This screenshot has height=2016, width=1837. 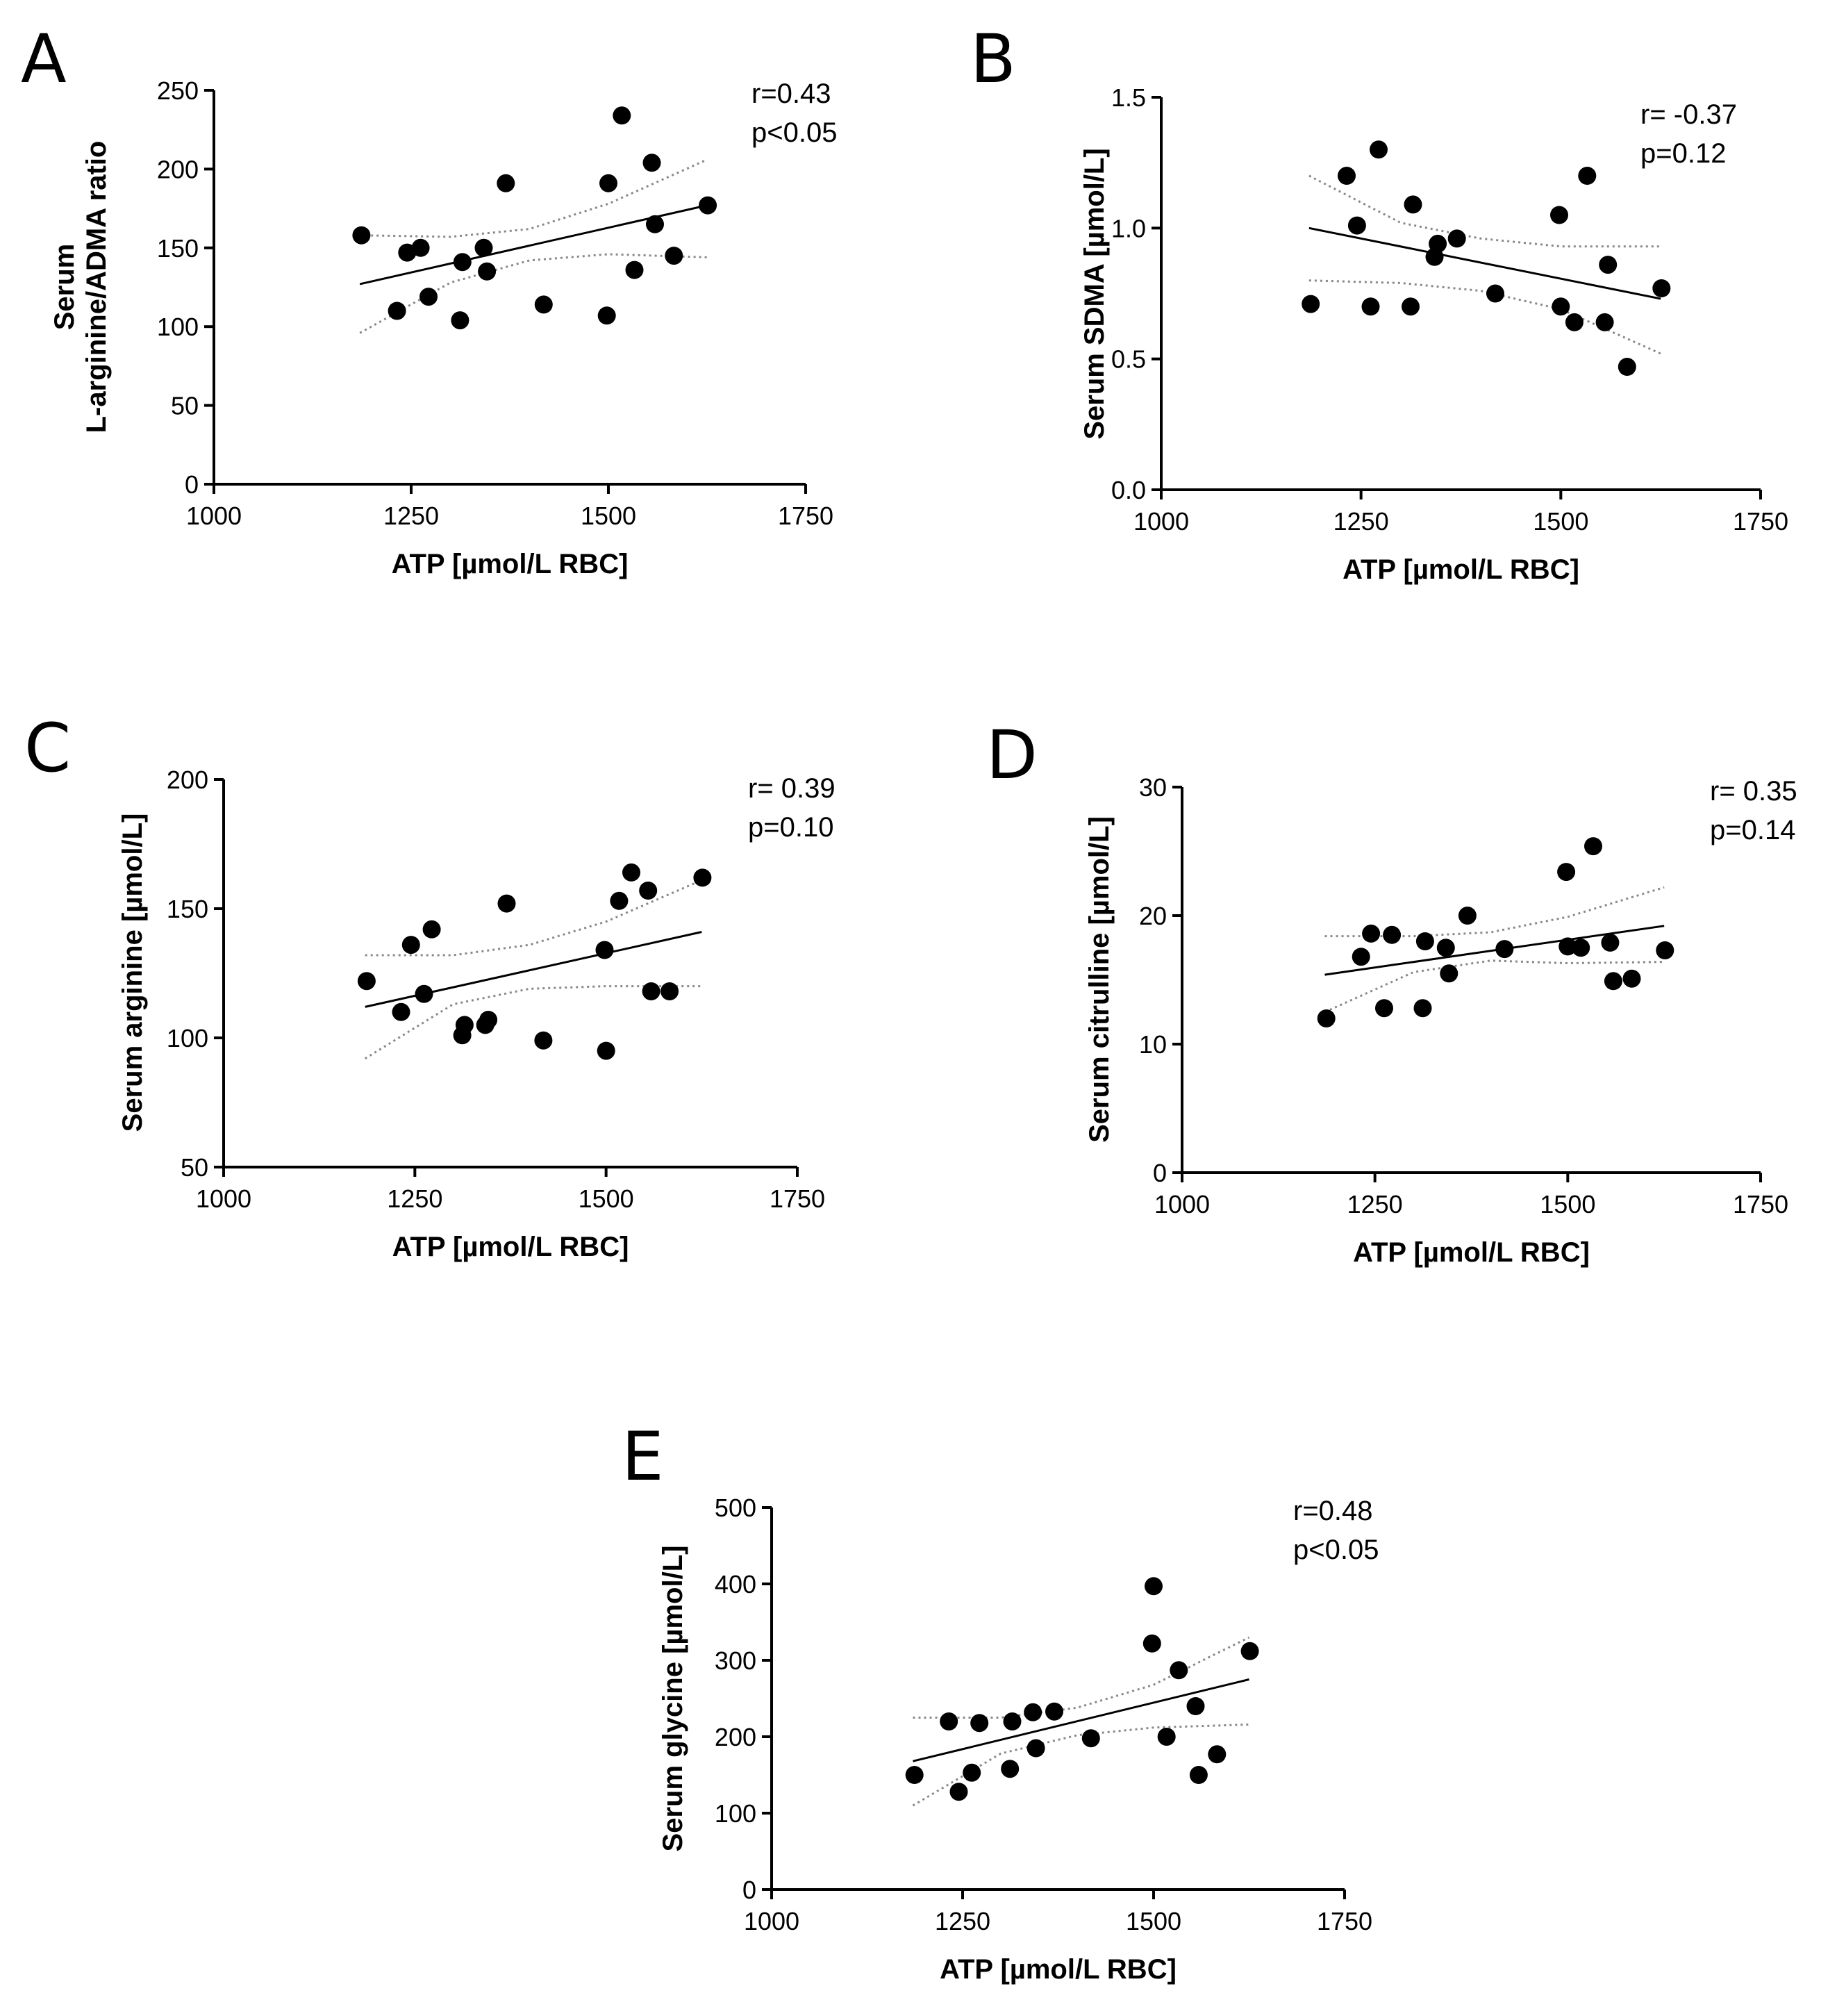 What do you see at coordinates (178, 90) in the screenshot?
I see `y-tick-label: 250` at bounding box center [178, 90].